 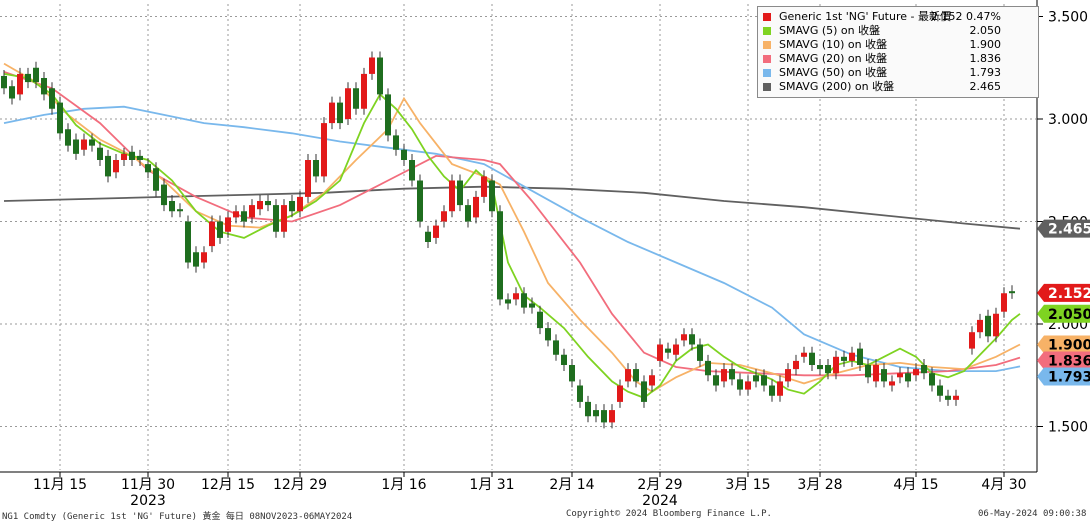 What do you see at coordinates (985, 44) in the screenshot?
I see `legend-value: 1.900` at bounding box center [985, 44].